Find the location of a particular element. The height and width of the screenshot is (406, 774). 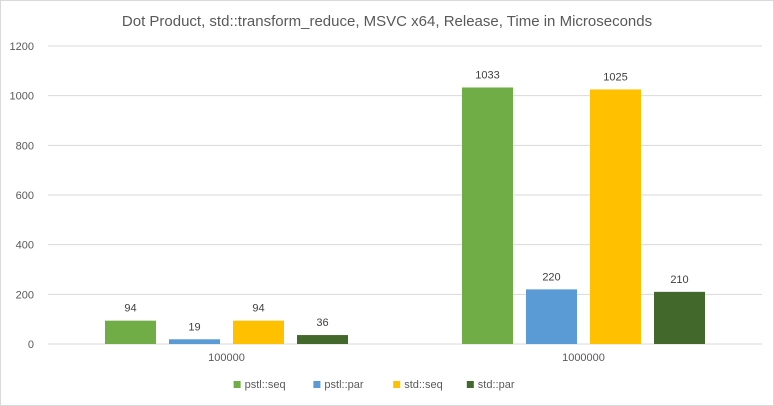

x-tick-label: 1000000 is located at coordinates (583, 358).